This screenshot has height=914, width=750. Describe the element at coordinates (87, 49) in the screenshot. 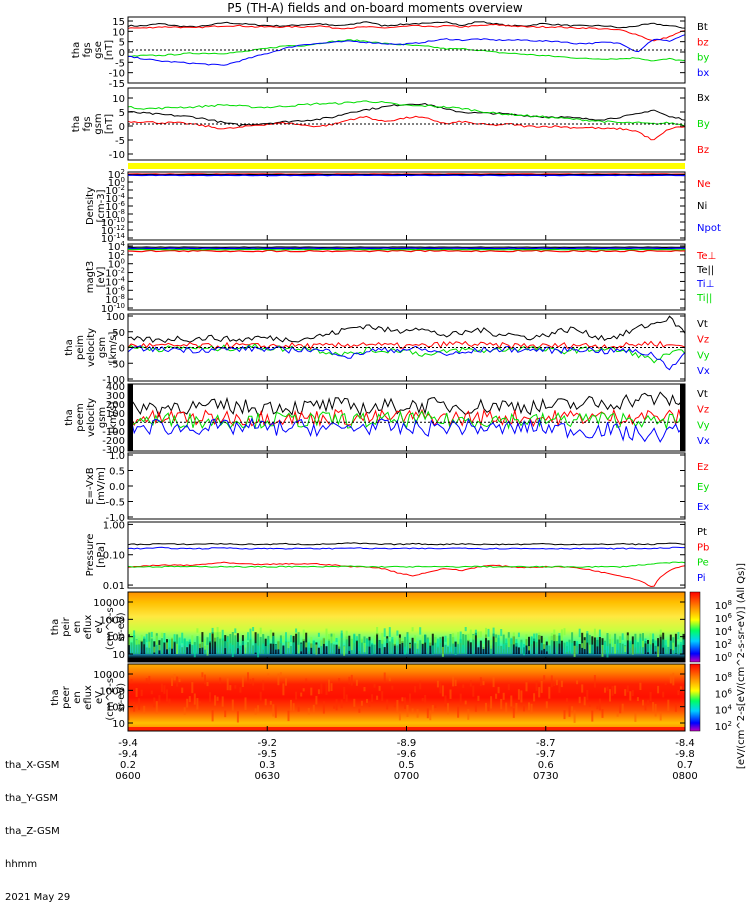

I see `axis-label-line: fgs` at that location.